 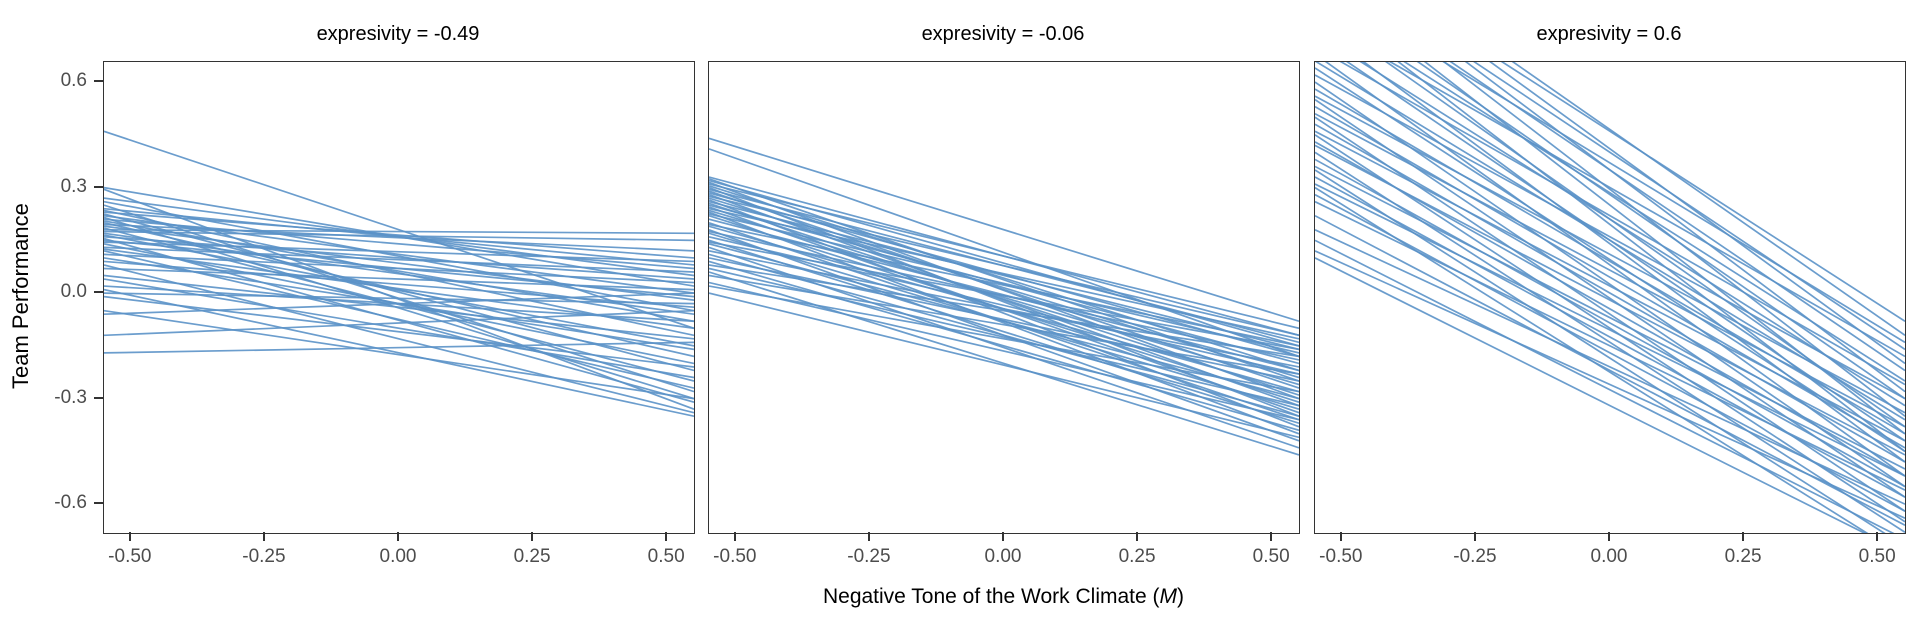 I want to click on x-tick-label: 0.50, so click(x=666, y=556).